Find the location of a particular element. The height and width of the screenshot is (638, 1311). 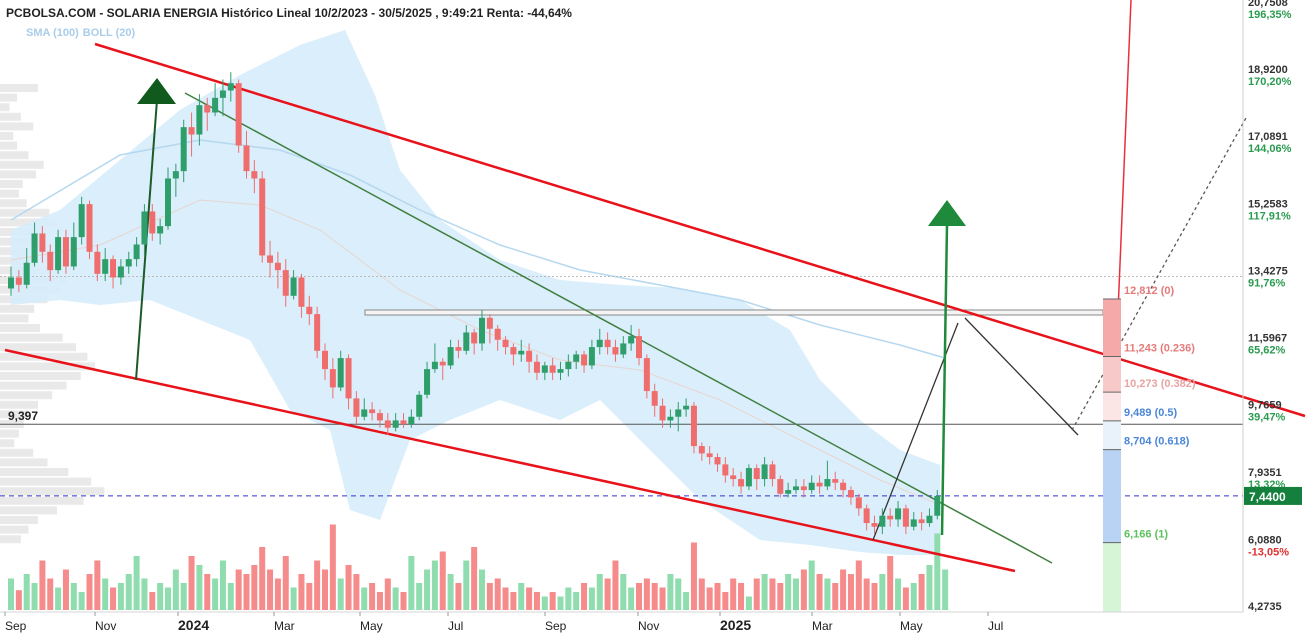

last-price-label: 7,4400 is located at coordinates (1267, 497).